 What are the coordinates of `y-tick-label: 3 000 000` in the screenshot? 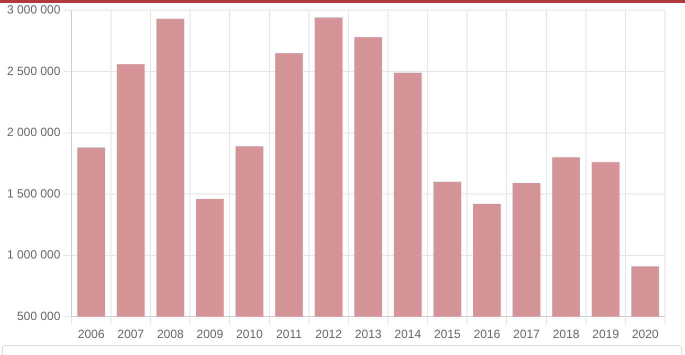 It's located at (33, 9).